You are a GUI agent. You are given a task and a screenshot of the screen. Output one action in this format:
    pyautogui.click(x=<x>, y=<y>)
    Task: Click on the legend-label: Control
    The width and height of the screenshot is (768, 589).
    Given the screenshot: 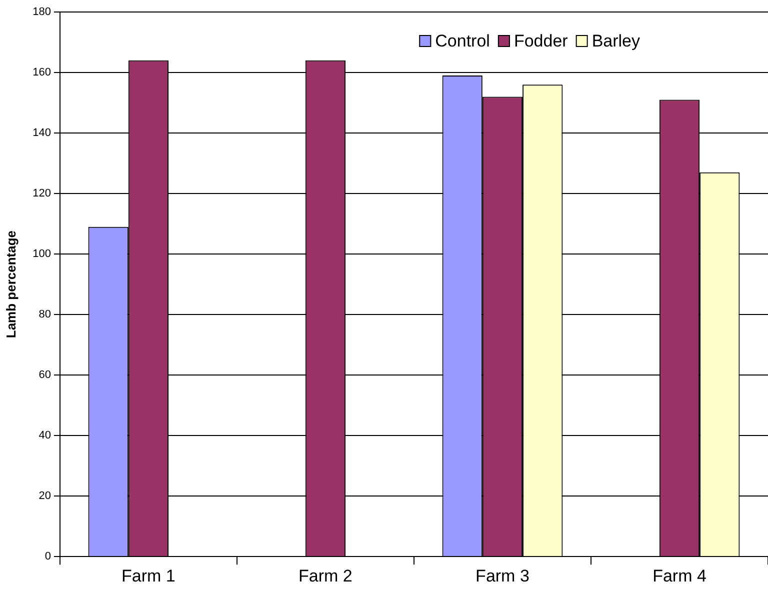 What is the action you would take?
    pyautogui.click(x=462, y=41)
    